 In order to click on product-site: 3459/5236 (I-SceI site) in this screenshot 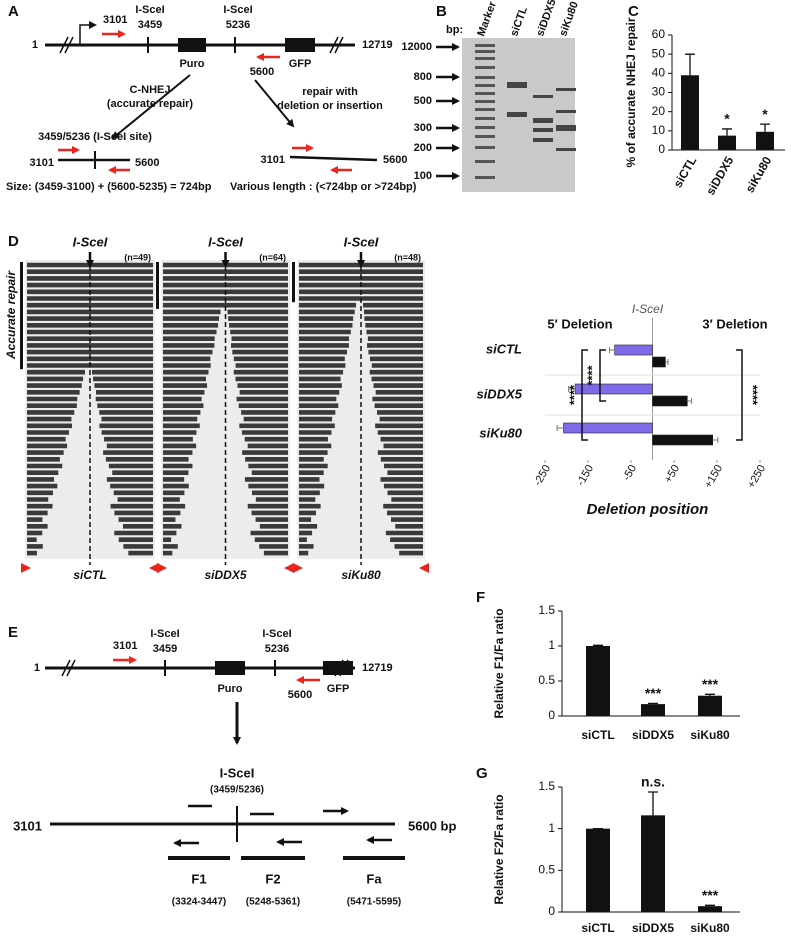, I will do `click(95, 137)`.